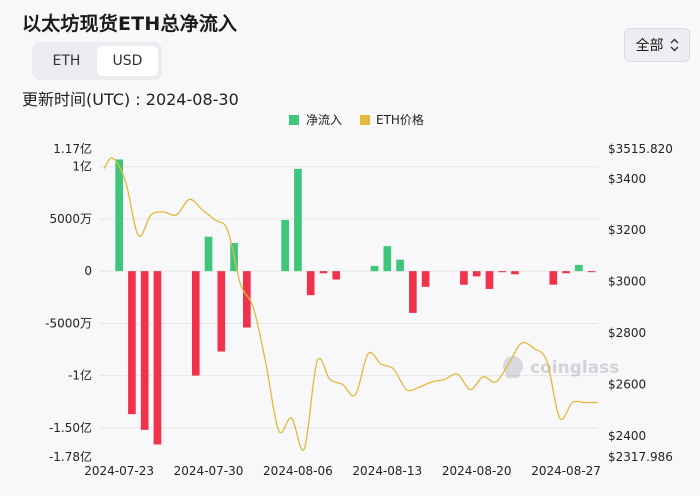 Image resolution: width=700 pixels, height=496 pixels. I want to click on x-tick-label: 2024-07-23, so click(119, 471).